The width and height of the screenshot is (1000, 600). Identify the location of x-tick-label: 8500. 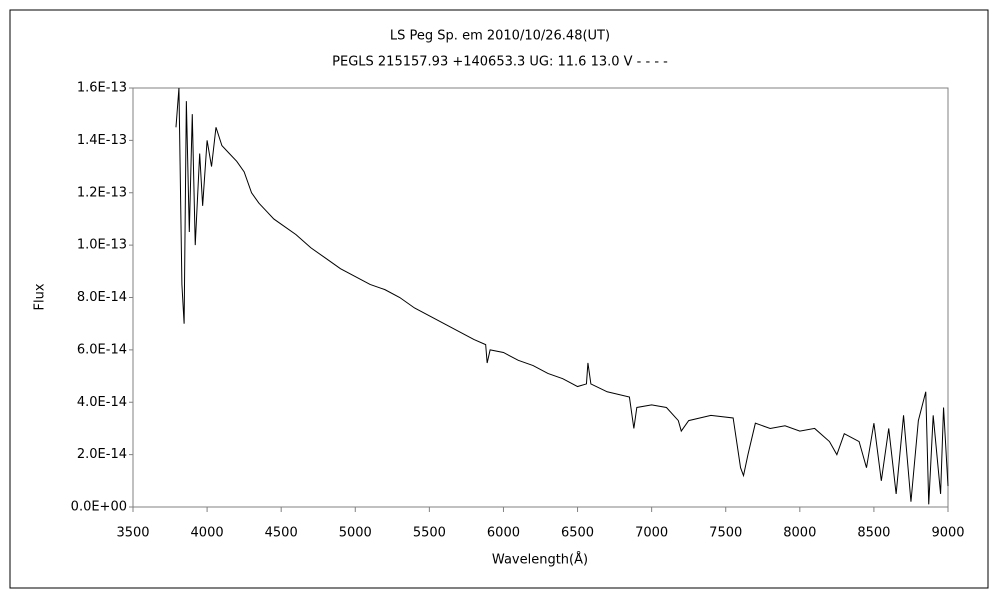
(873, 533).